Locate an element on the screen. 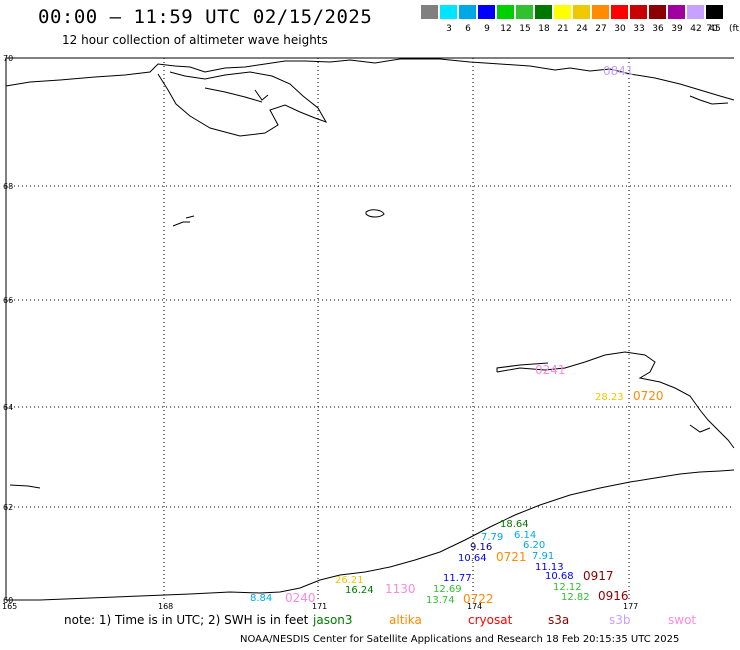 The height and width of the screenshot is (650, 740). wave-height-label: 12.82 is located at coordinates (575, 597).